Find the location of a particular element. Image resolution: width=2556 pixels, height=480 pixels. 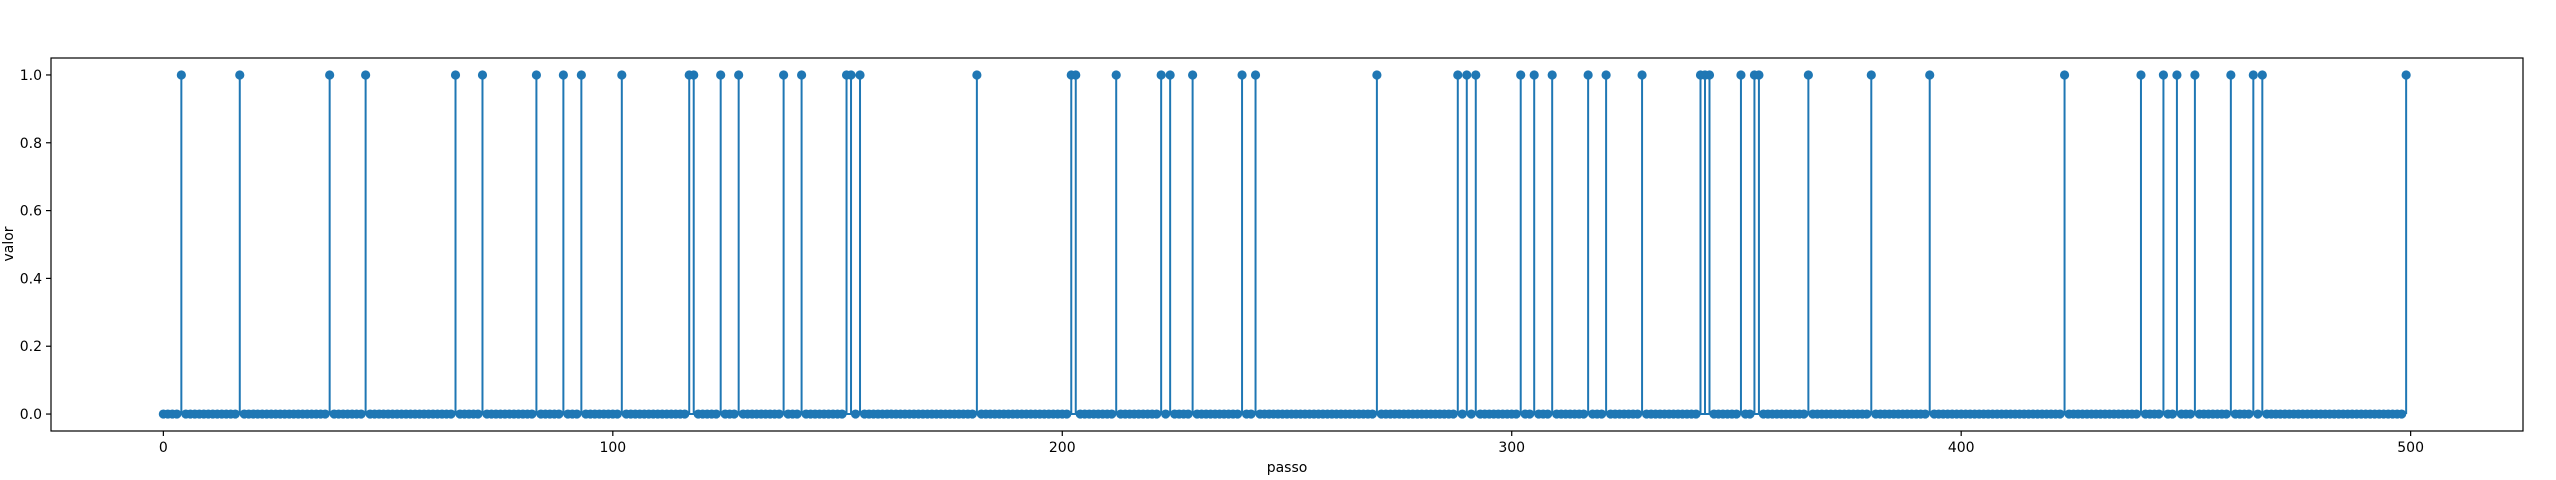

x-tick-label: 200 is located at coordinates (1062, 448).